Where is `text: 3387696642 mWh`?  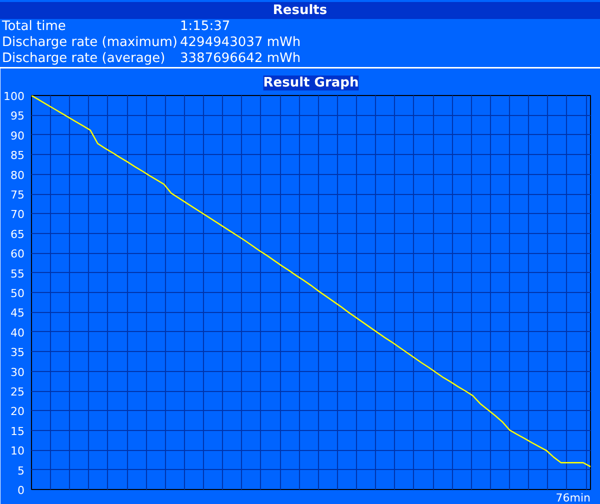
text: 3387696642 mWh is located at coordinates (240, 59).